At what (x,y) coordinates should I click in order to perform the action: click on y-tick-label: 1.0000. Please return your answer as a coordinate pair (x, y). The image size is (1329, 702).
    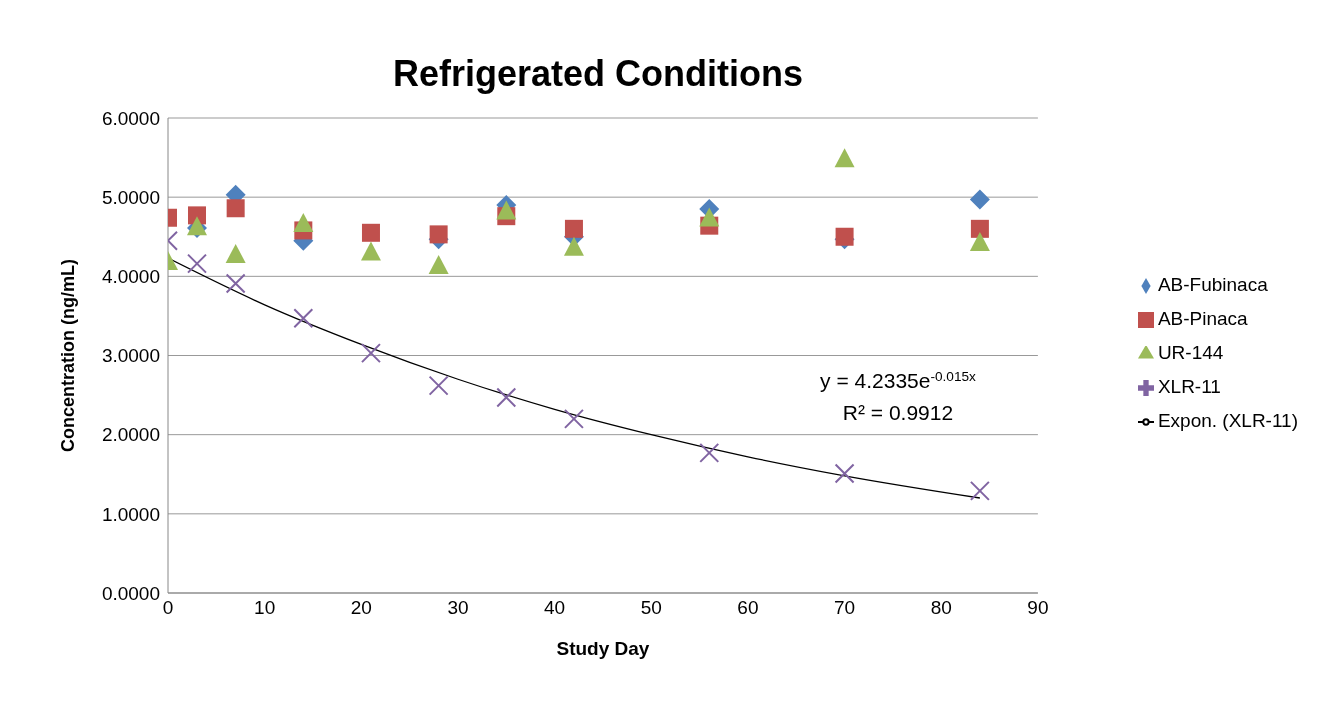
    Looking at the image, I should click on (130, 514).